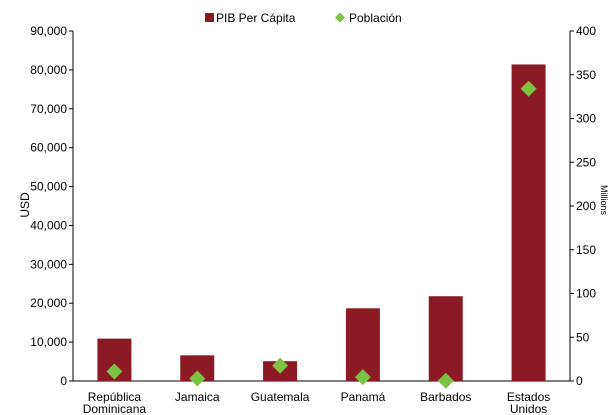  What do you see at coordinates (583, 337) in the screenshot?
I see `y-right-tick-label: 50` at bounding box center [583, 337].